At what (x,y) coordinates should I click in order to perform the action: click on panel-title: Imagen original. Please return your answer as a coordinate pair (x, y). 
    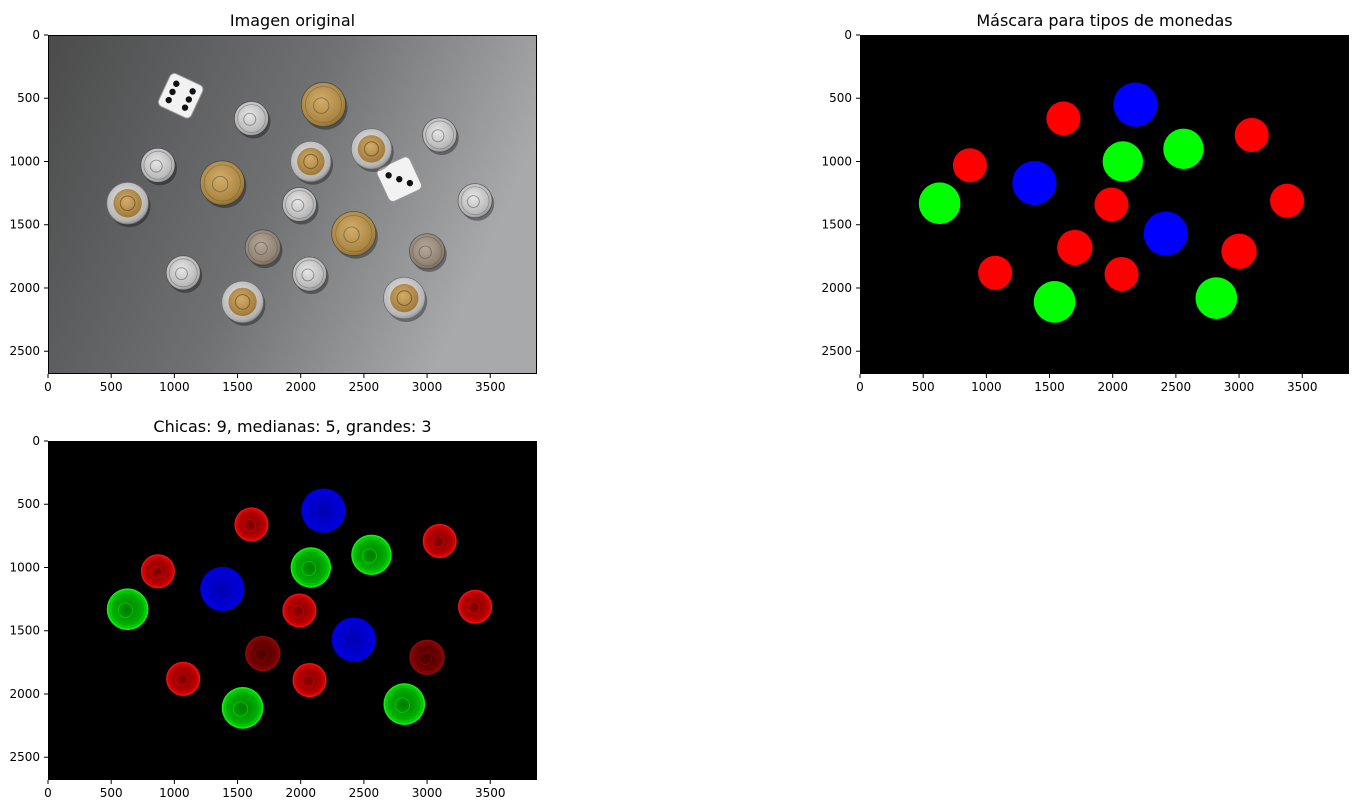
    Looking at the image, I should click on (292, 20).